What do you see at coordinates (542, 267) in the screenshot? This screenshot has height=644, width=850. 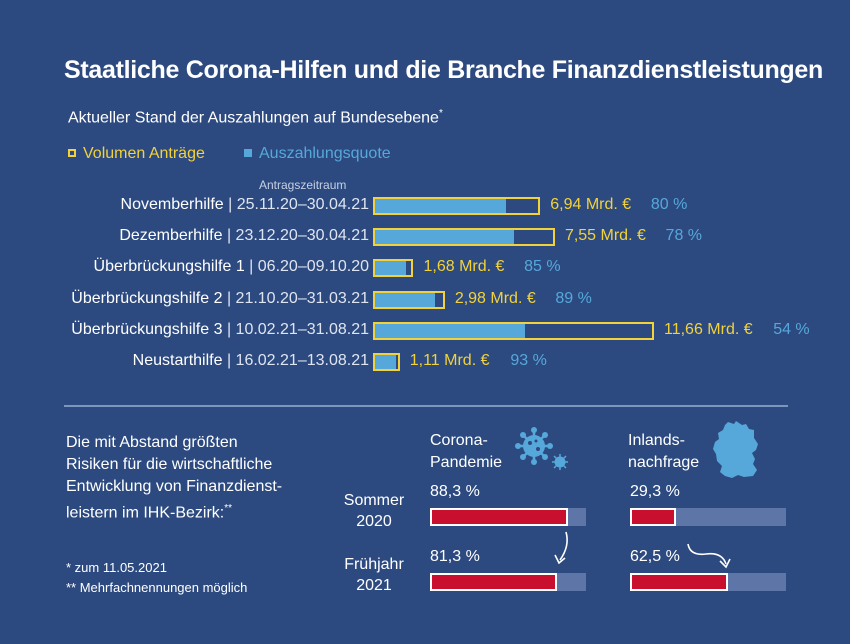 I see `quota-label: 85 %` at bounding box center [542, 267].